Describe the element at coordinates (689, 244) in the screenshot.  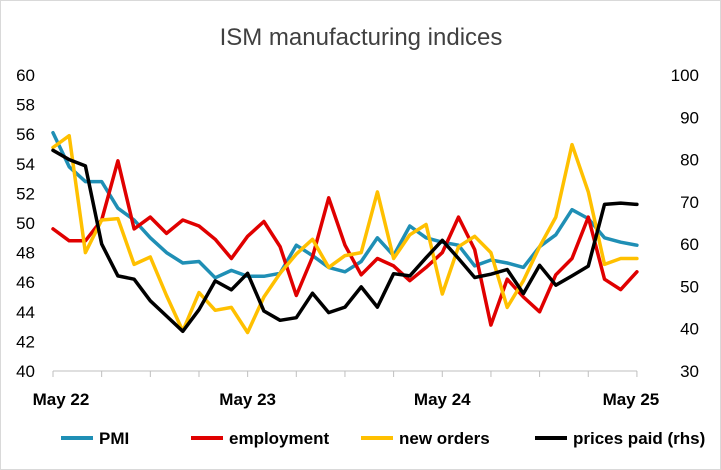
I see `y-right-tick-label: 60` at that location.